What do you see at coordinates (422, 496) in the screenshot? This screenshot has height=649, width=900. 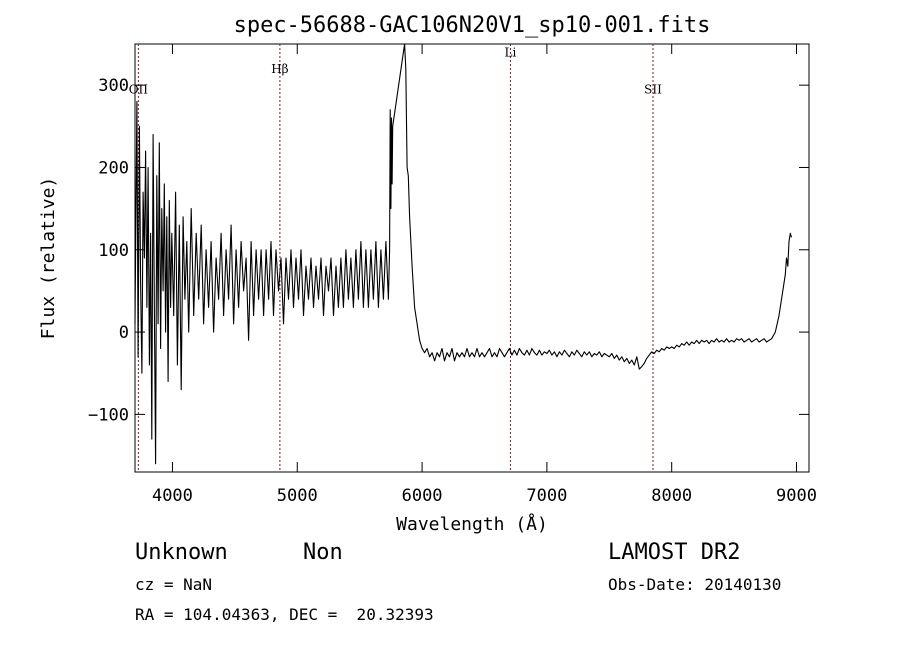 I see `x-tick-label: 6000` at bounding box center [422, 496].